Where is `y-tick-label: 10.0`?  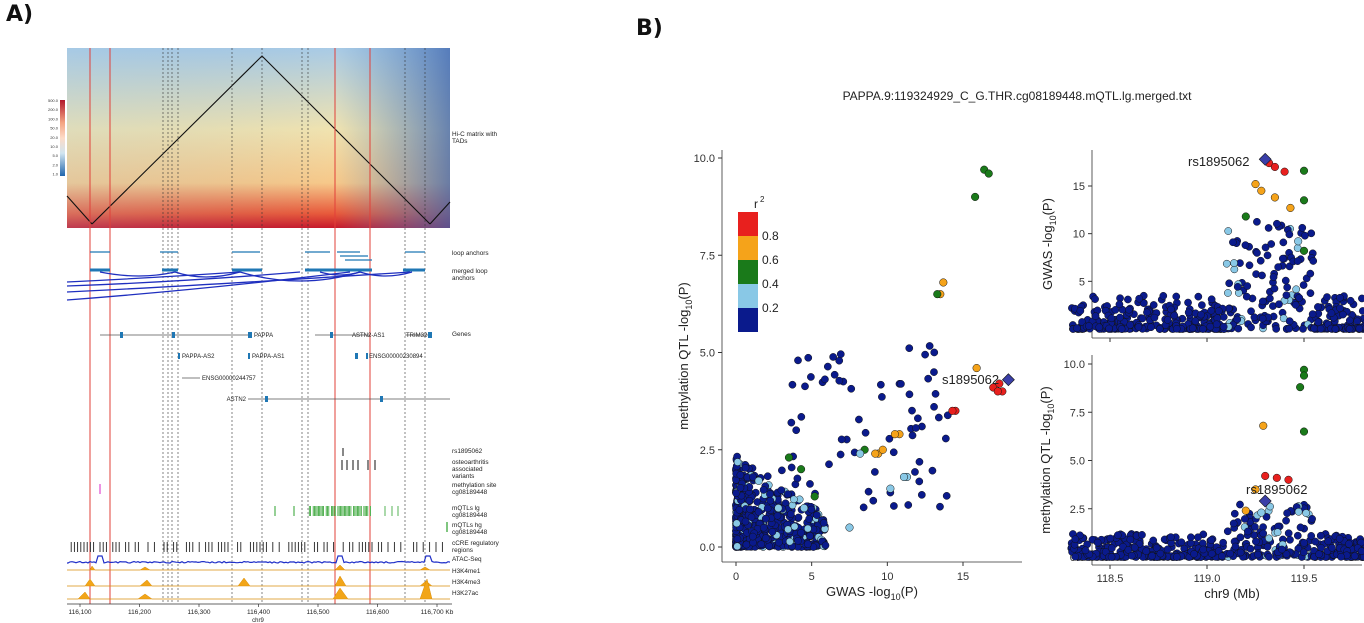
y-tick-label: 10.0 is located at coordinates (704, 159).